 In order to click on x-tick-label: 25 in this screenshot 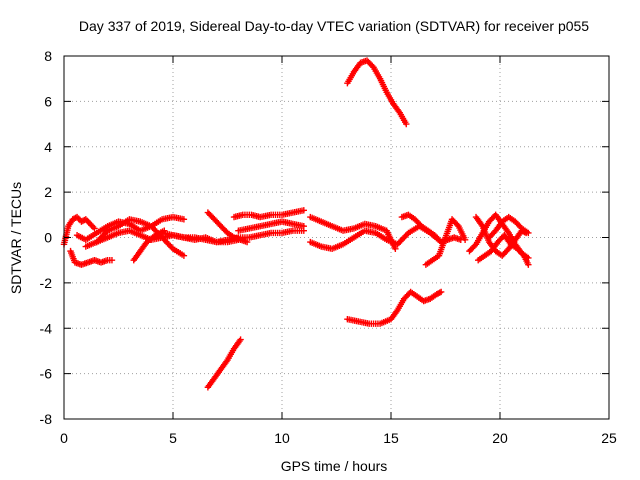, I will do `click(609, 438)`.